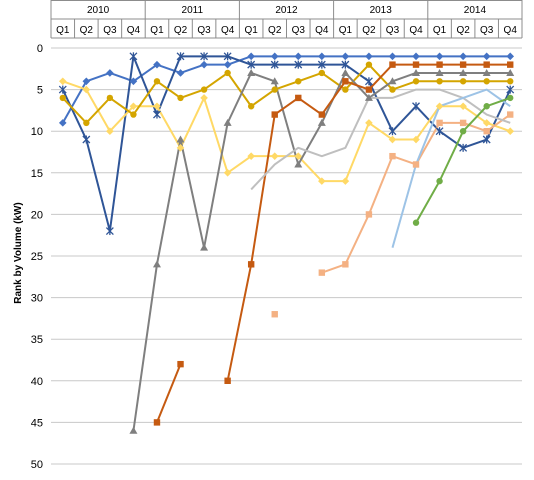  What do you see at coordinates (37, 382) in the screenshot?
I see `y-tick-label-40: 40` at bounding box center [37, 382].